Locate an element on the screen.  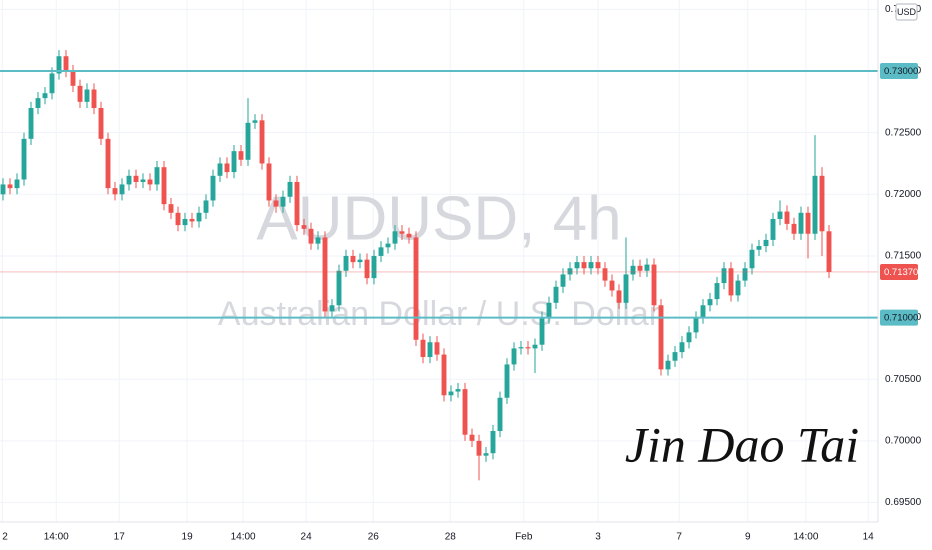
y-tick-label: 0.72000 is located at coordinates (903, 194).